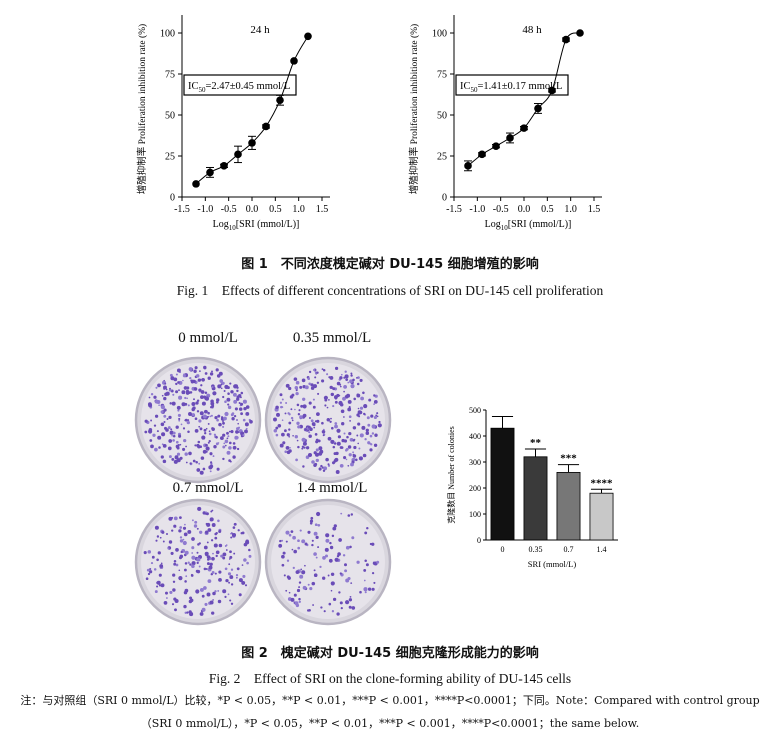  Describe the element at coordinates (451, 475) in the screenshot. I see `y-axis-label: 克隆数目 Number of colonies` at that location.